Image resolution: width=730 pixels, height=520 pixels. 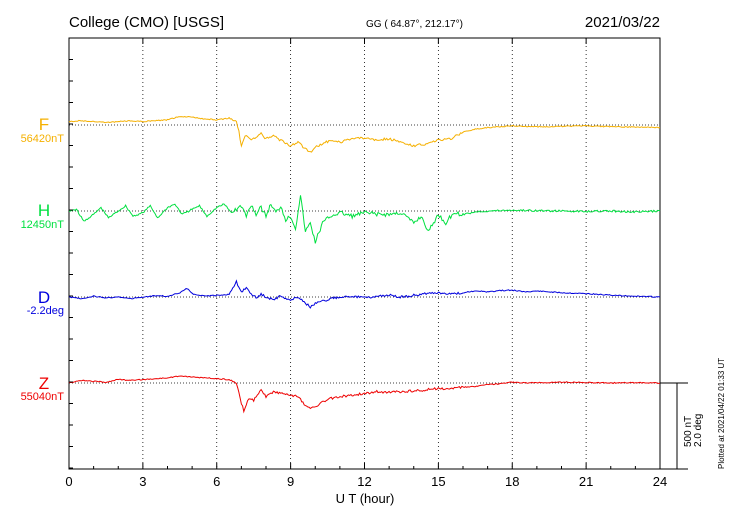 I want to click on trace-F, so click(x=364, y=134).